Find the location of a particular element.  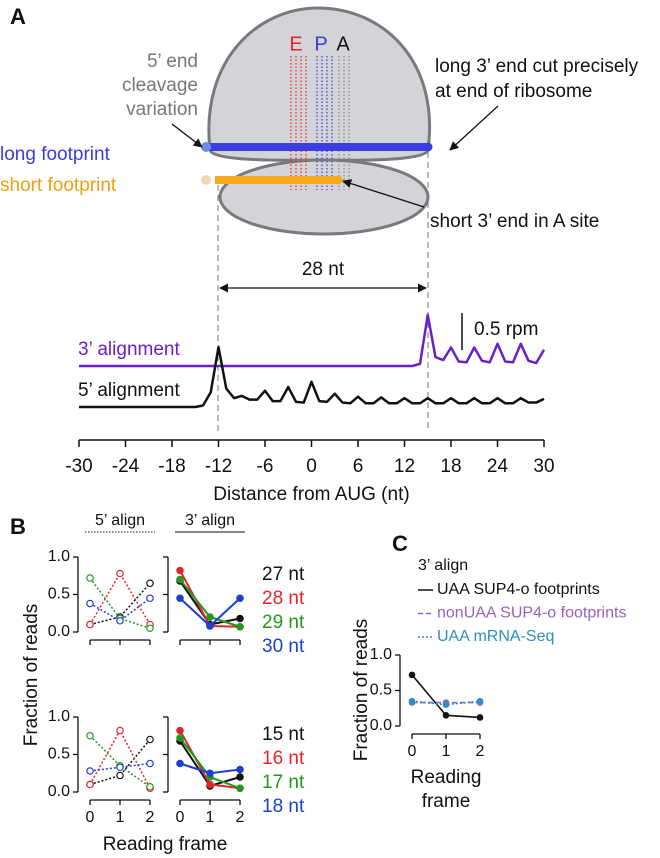

note: short 3’ end in A site is located at coordinates (514, 221).